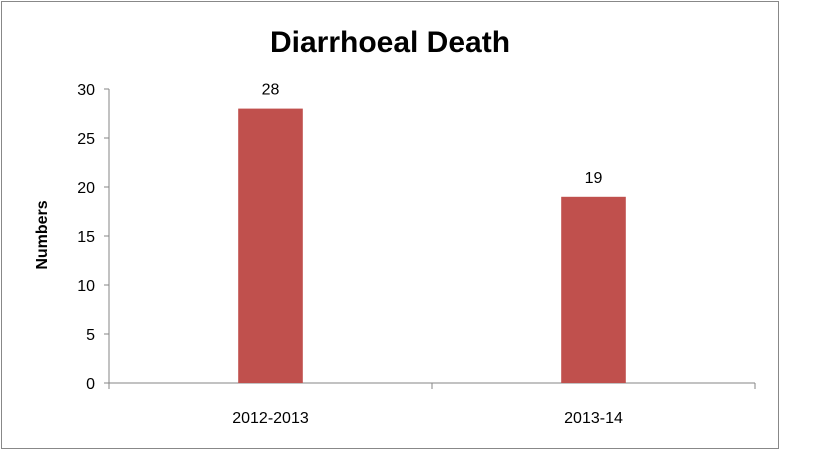 The width and height of the screenshot is (819, 460). Describe the element at coordinates (593, 418) in the screenshot. I see `x-tick-label: 2013-14` at that location.